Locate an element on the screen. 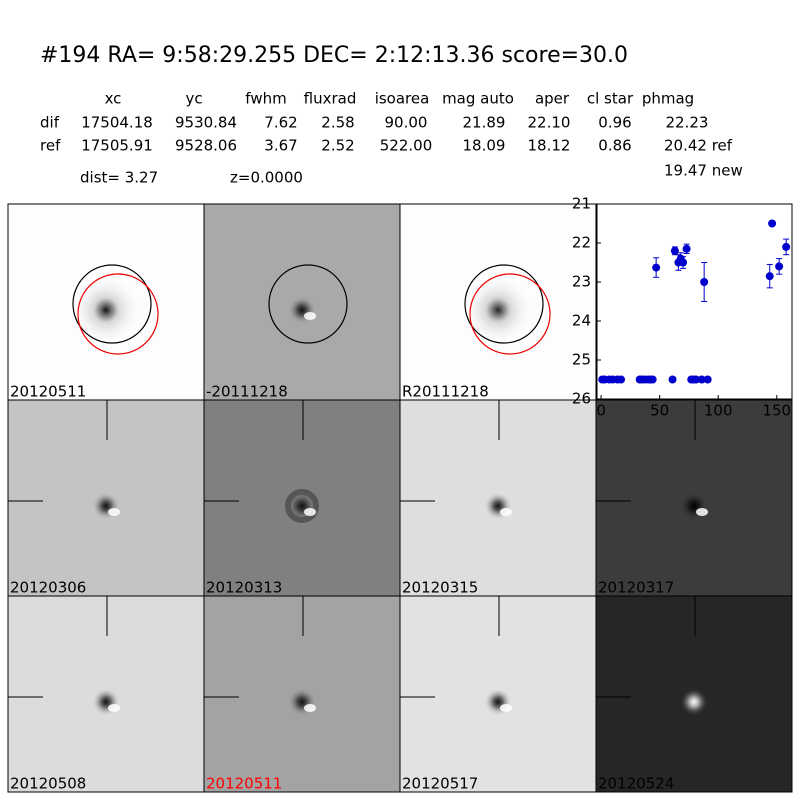 This screenshot has width=800, height=800. y-tick-label: 23 is located at coordinates (581, 282).